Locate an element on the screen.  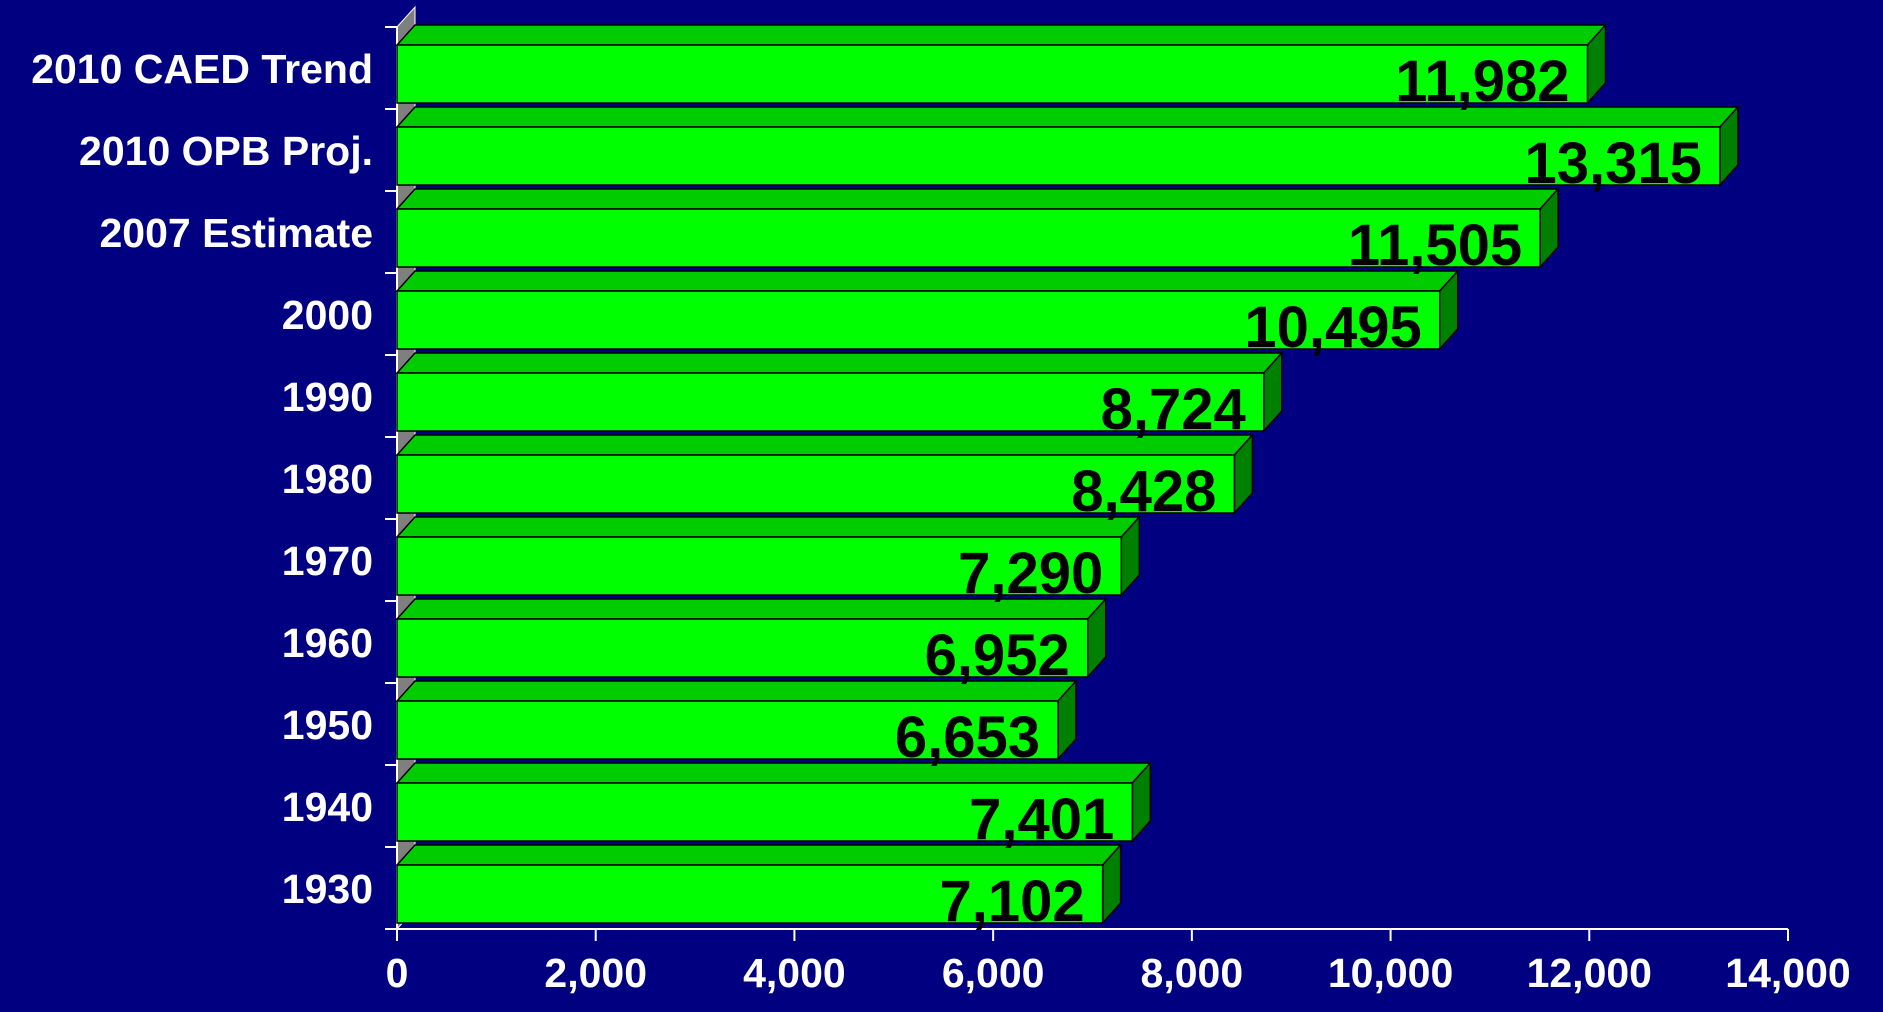
x-tick-label: 12,000 is located at coordinates (1589, 973).